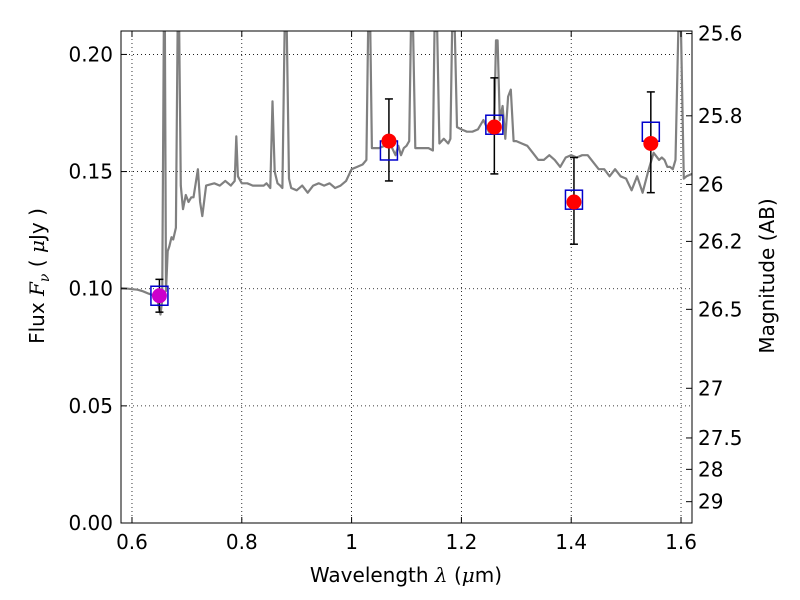 The width and height of the screenshot is (800, 600). I want to click on model-bandpass-square, so click(159, 295).